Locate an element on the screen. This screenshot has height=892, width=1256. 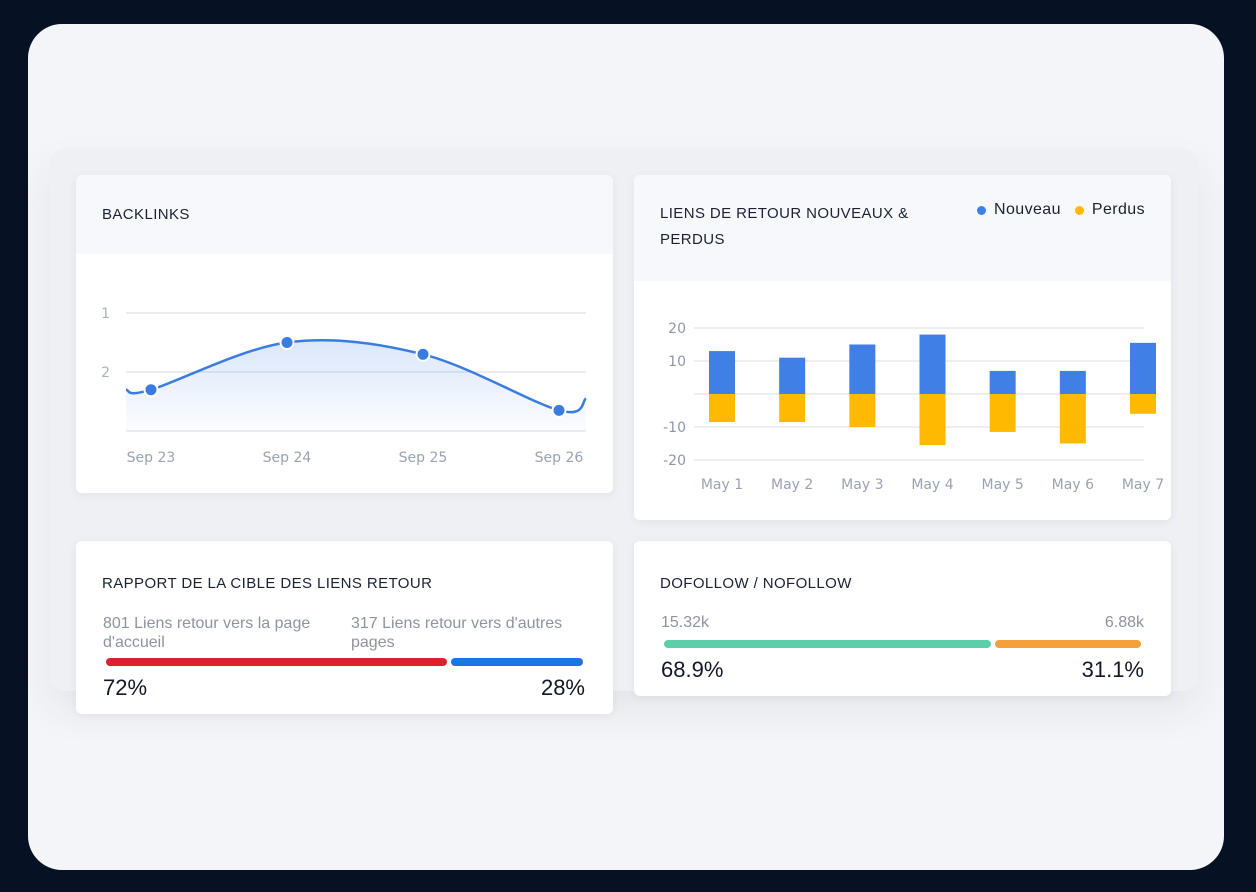
backlinks-chart: 1 2 Sep 23 Sep 24 Sep 25 Sep 26 is located at coordinates (344, 386).